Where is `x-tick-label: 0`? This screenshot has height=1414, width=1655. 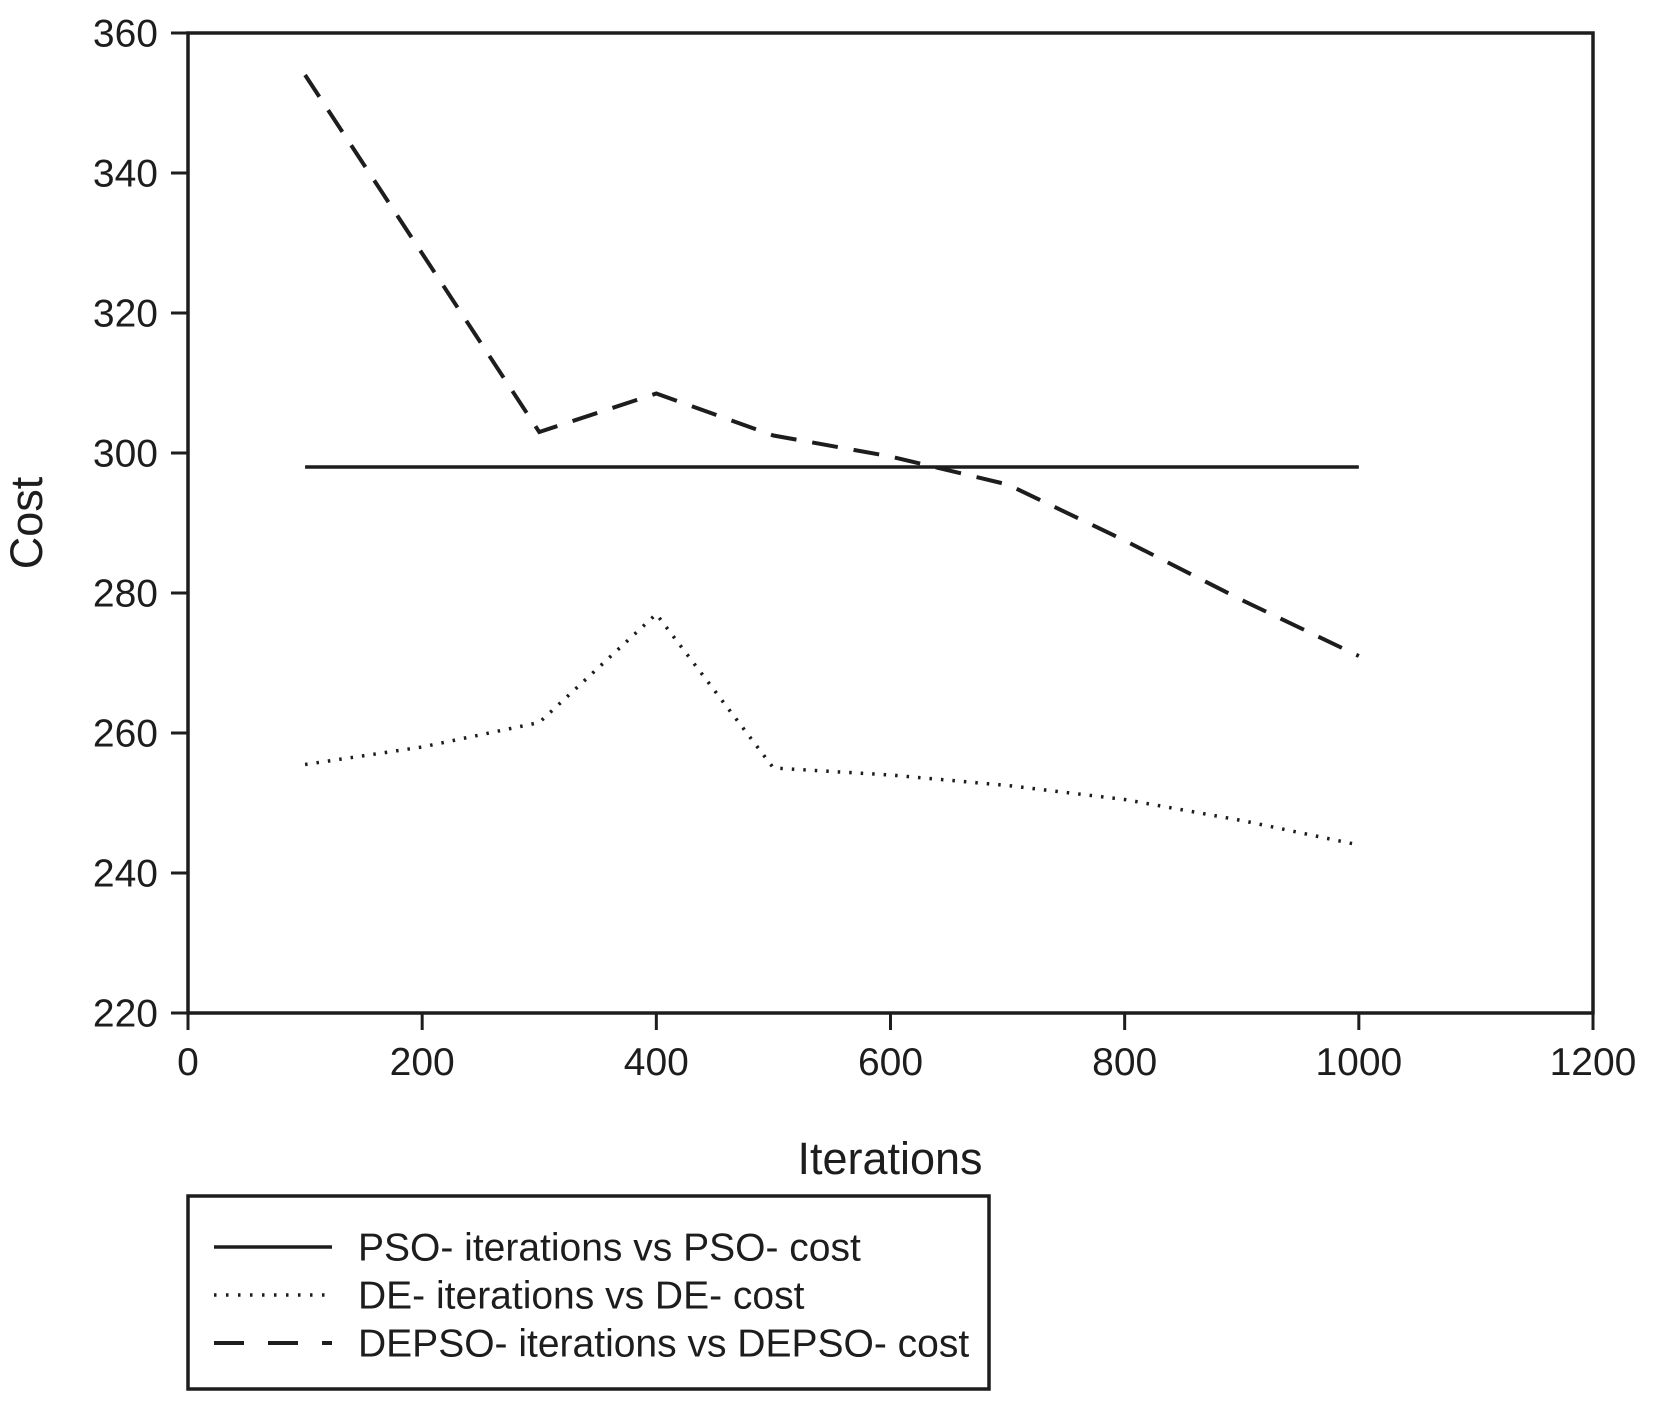 x-tick-label: 0 is located at coordinates (188, 1062).